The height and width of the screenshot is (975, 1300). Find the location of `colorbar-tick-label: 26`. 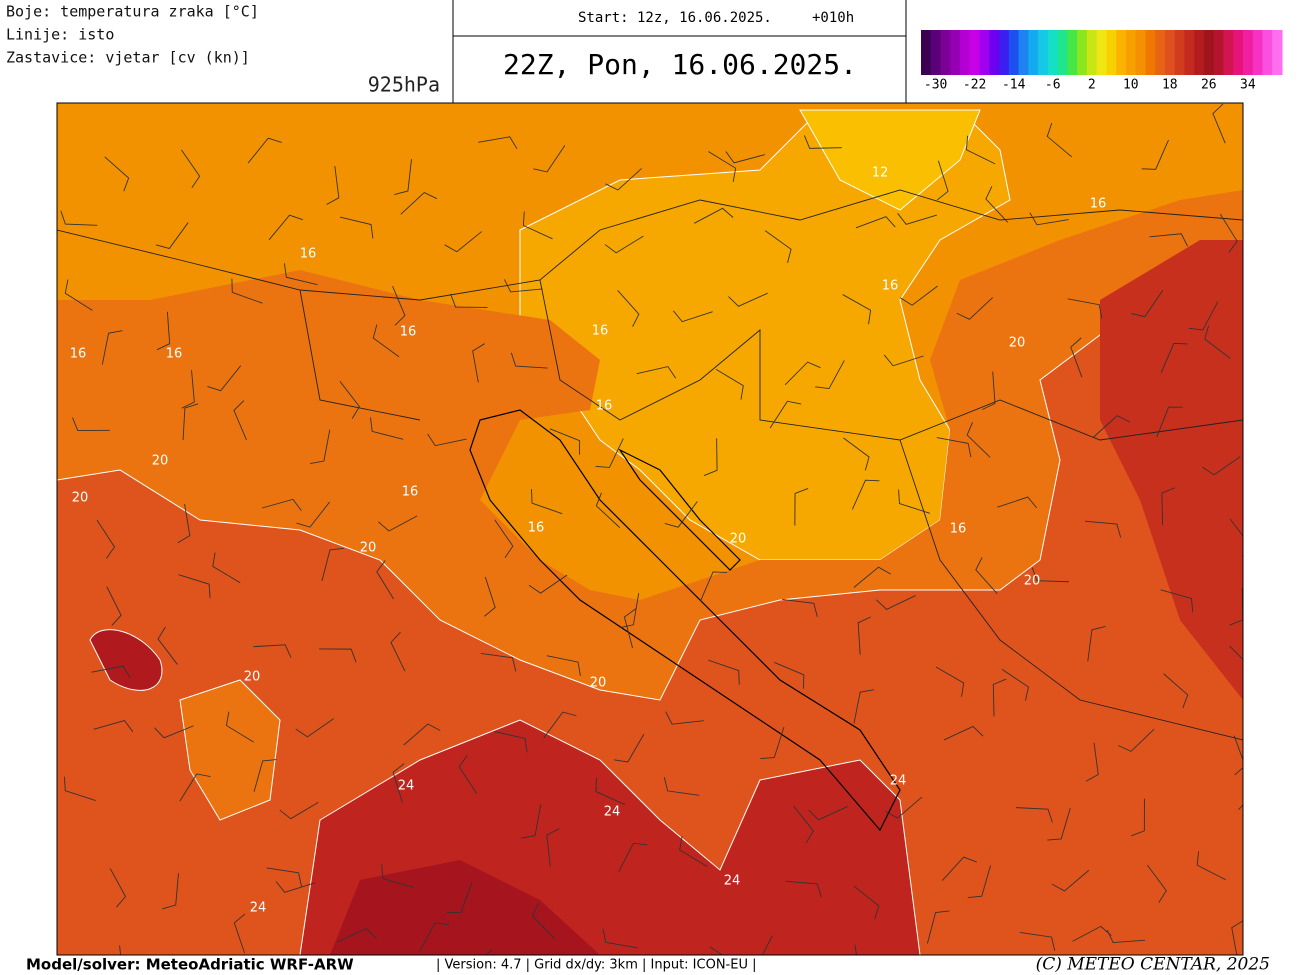

colorbar-tick-label: 26 is located at coordinates (1209, 85).